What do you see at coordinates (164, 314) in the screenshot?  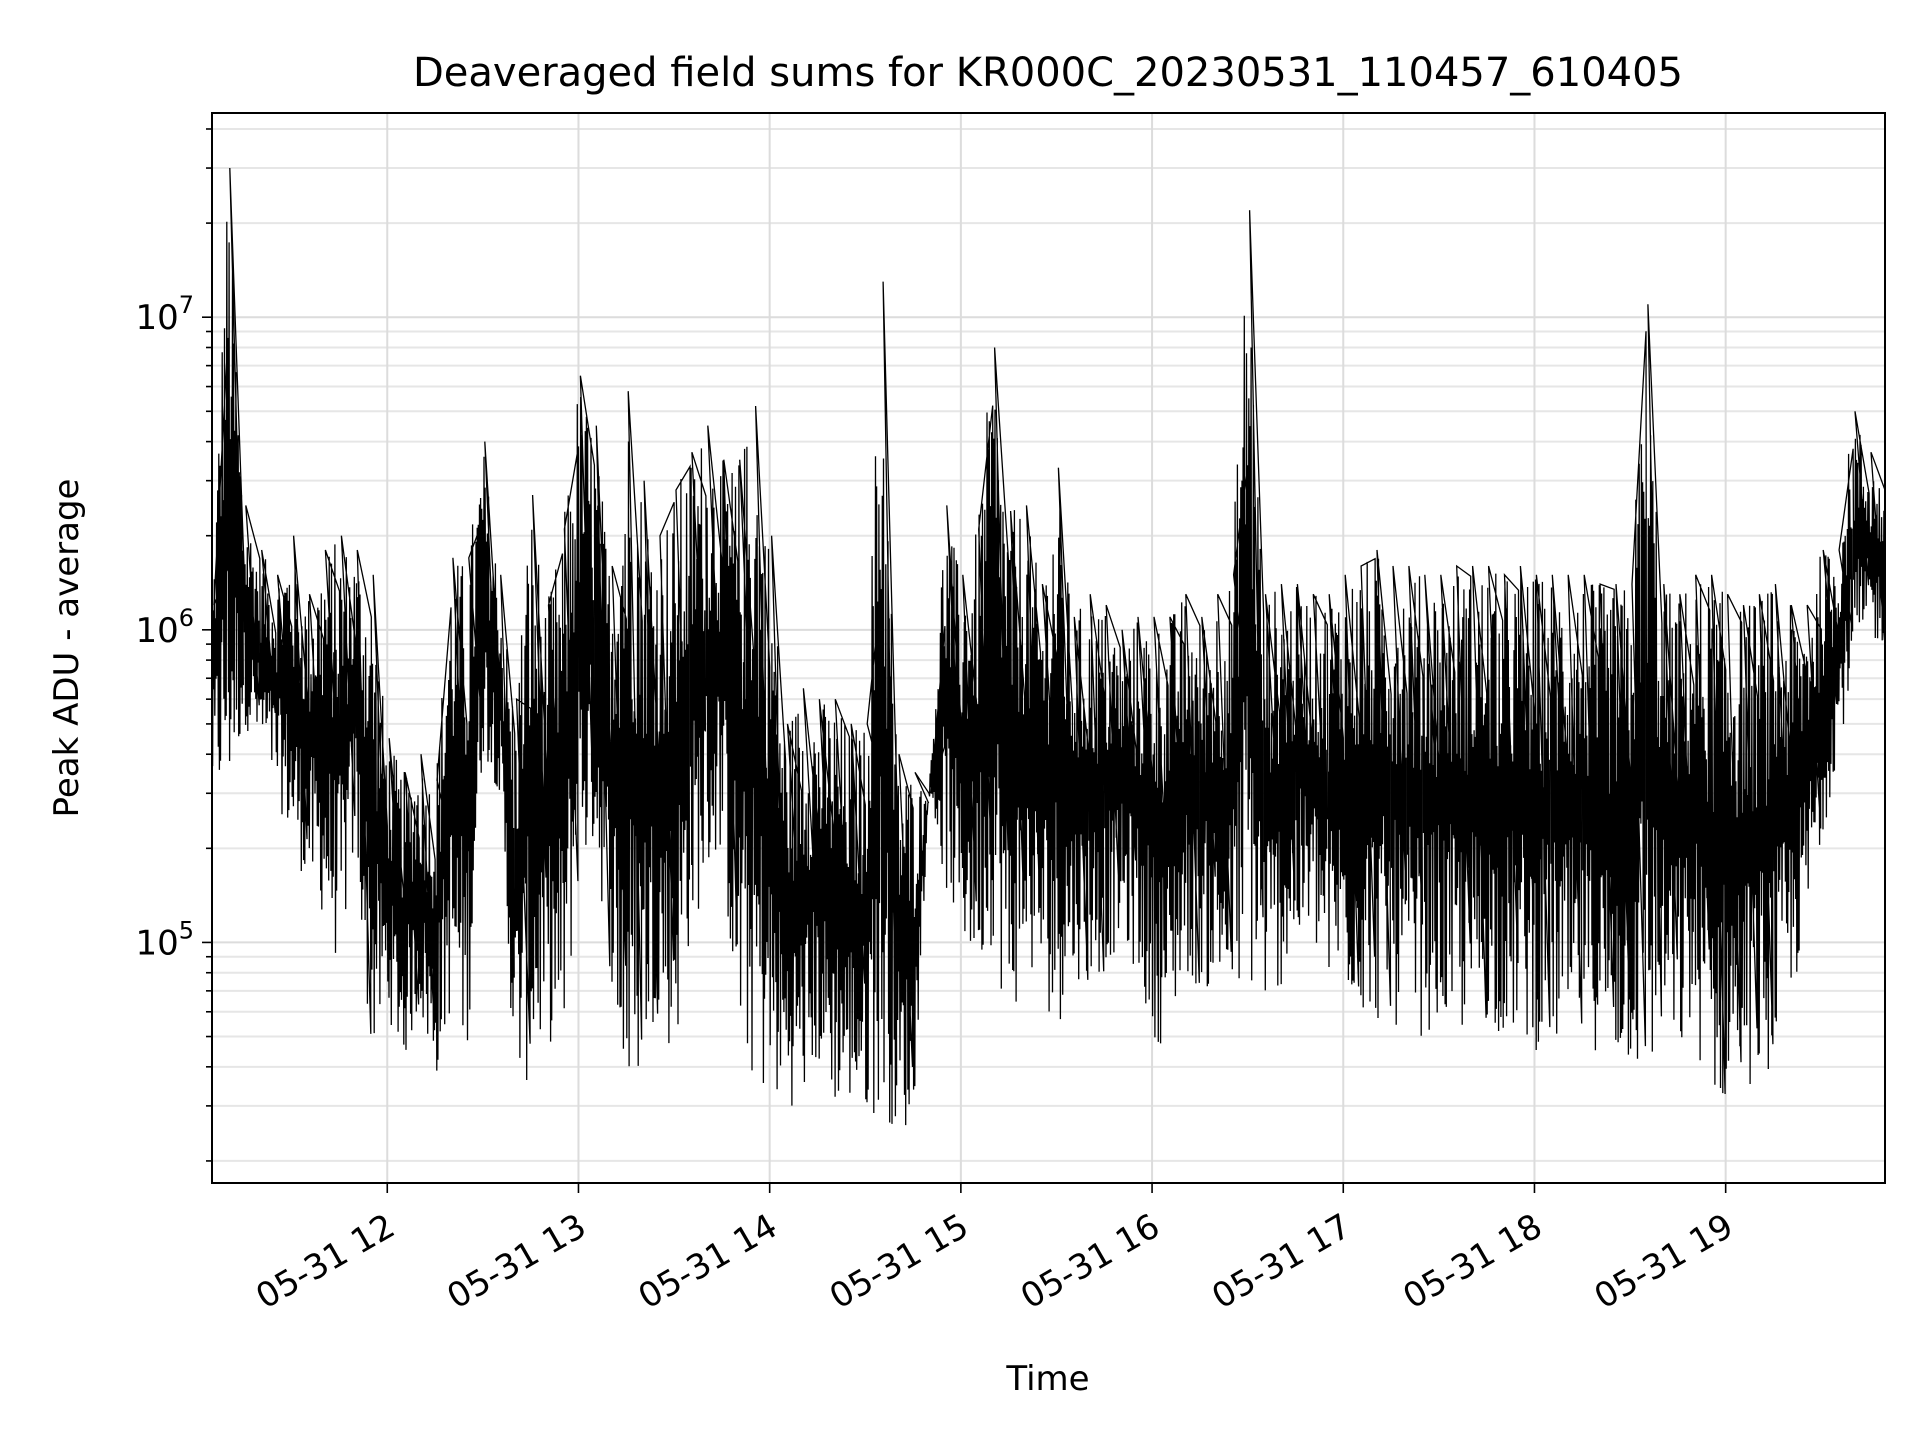 I see `y-tick-label: 10⁷` at bounding box center [164, 314].